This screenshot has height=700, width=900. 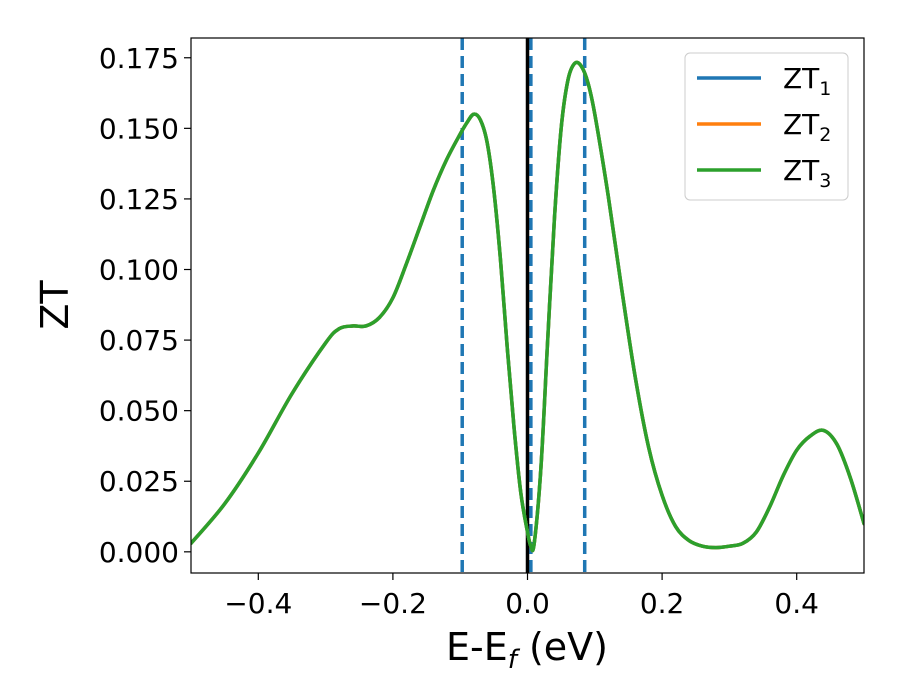 I want to click on y-tick-label: 0.075, so click(x=139, y=340).